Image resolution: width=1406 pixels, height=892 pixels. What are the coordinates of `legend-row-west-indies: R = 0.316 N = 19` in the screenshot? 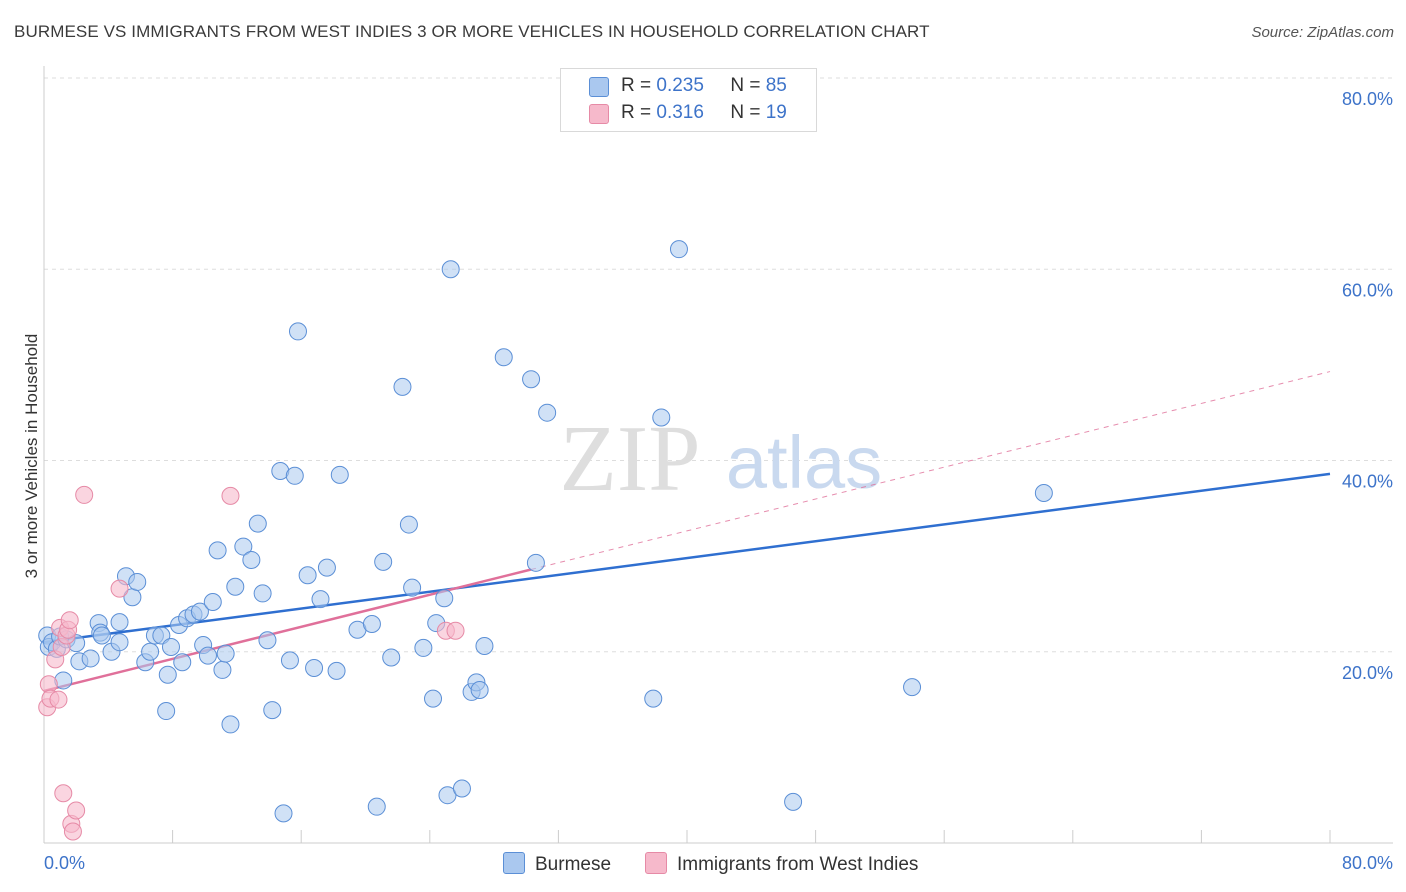 It's located at (704, 113).